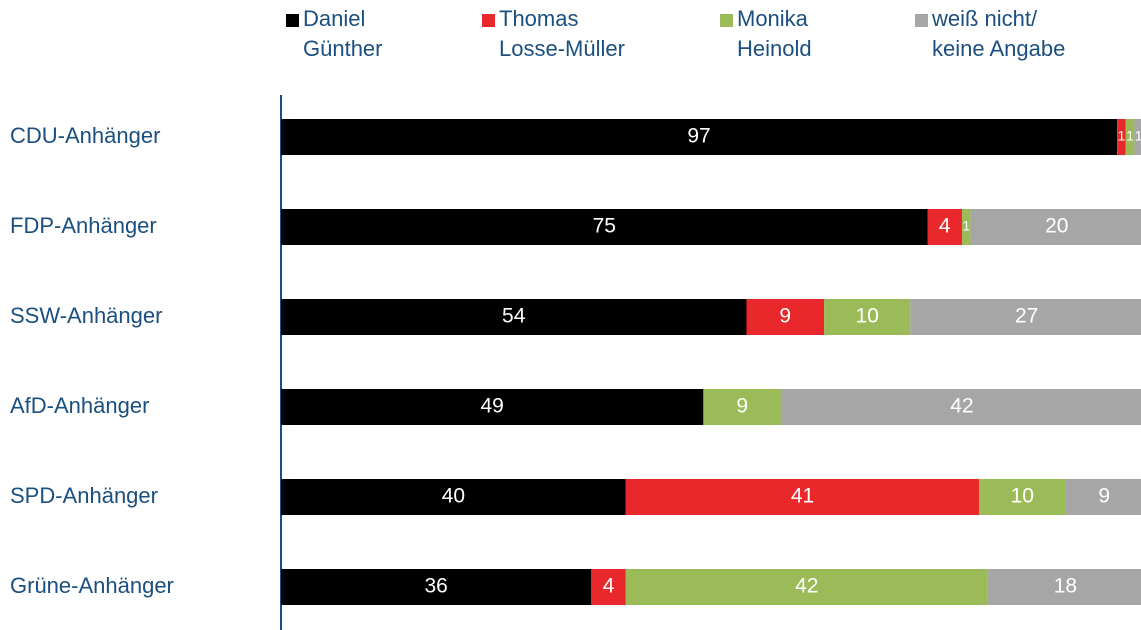 The width and height of the screenshot is (1141, 630). What do you see at coordinates (85, 135) in the screenshot?
I see `category-label: CDU-Anhänger` at bounding box center [85, 135].